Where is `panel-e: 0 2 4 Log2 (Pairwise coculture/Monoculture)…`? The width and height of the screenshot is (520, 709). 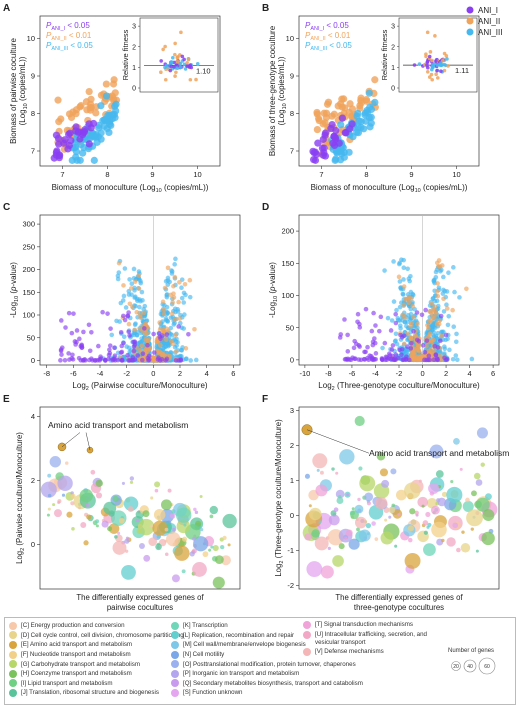 panel-e: 0 2 4 Log2 (Pairwise coculture/Monoculture)… is located at coordinates (128, 509).